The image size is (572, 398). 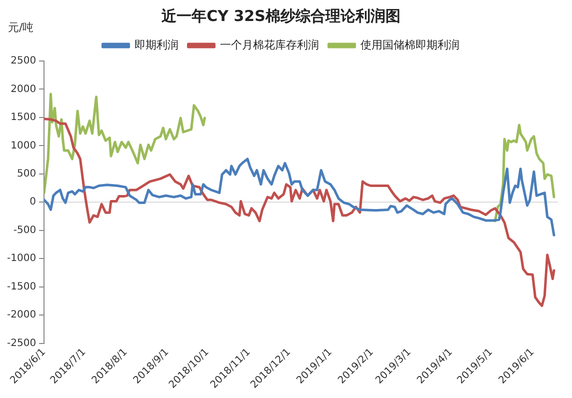 What do you see at coordinates (24, 230) in the screenshot?
I see `y-tick-label: -500` at bounding box center [24, 230].